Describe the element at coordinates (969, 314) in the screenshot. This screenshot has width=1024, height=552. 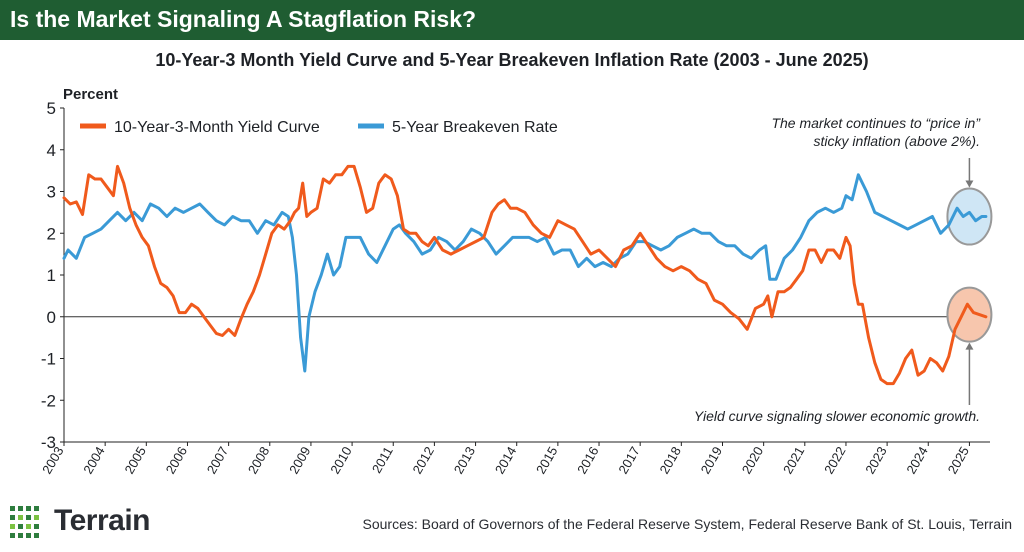
I see `yield-highlight-circle` at that location.